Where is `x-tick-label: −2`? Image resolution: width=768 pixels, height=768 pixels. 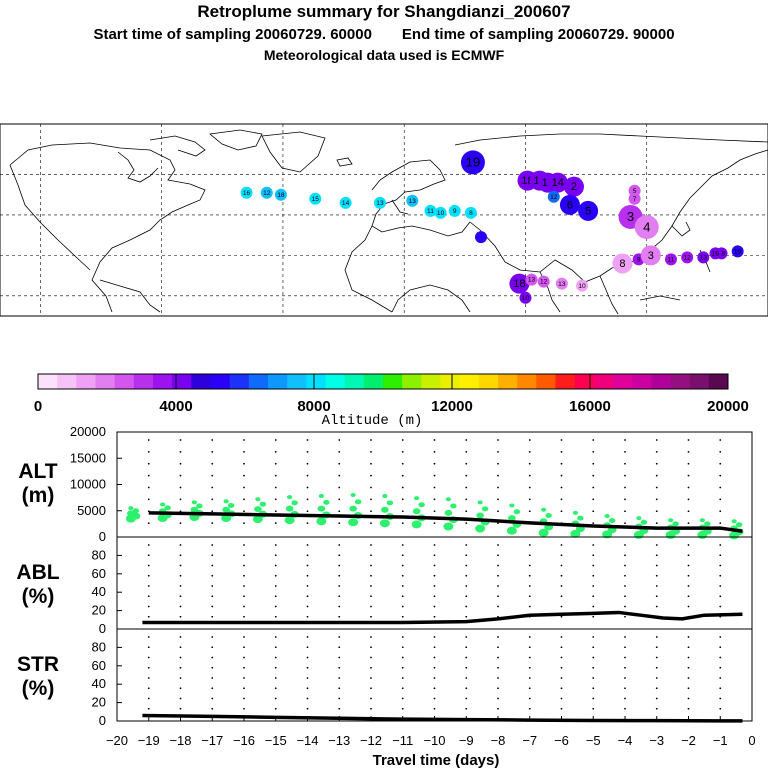 x-tick-label: −2 is located at coordinates (688, 740).